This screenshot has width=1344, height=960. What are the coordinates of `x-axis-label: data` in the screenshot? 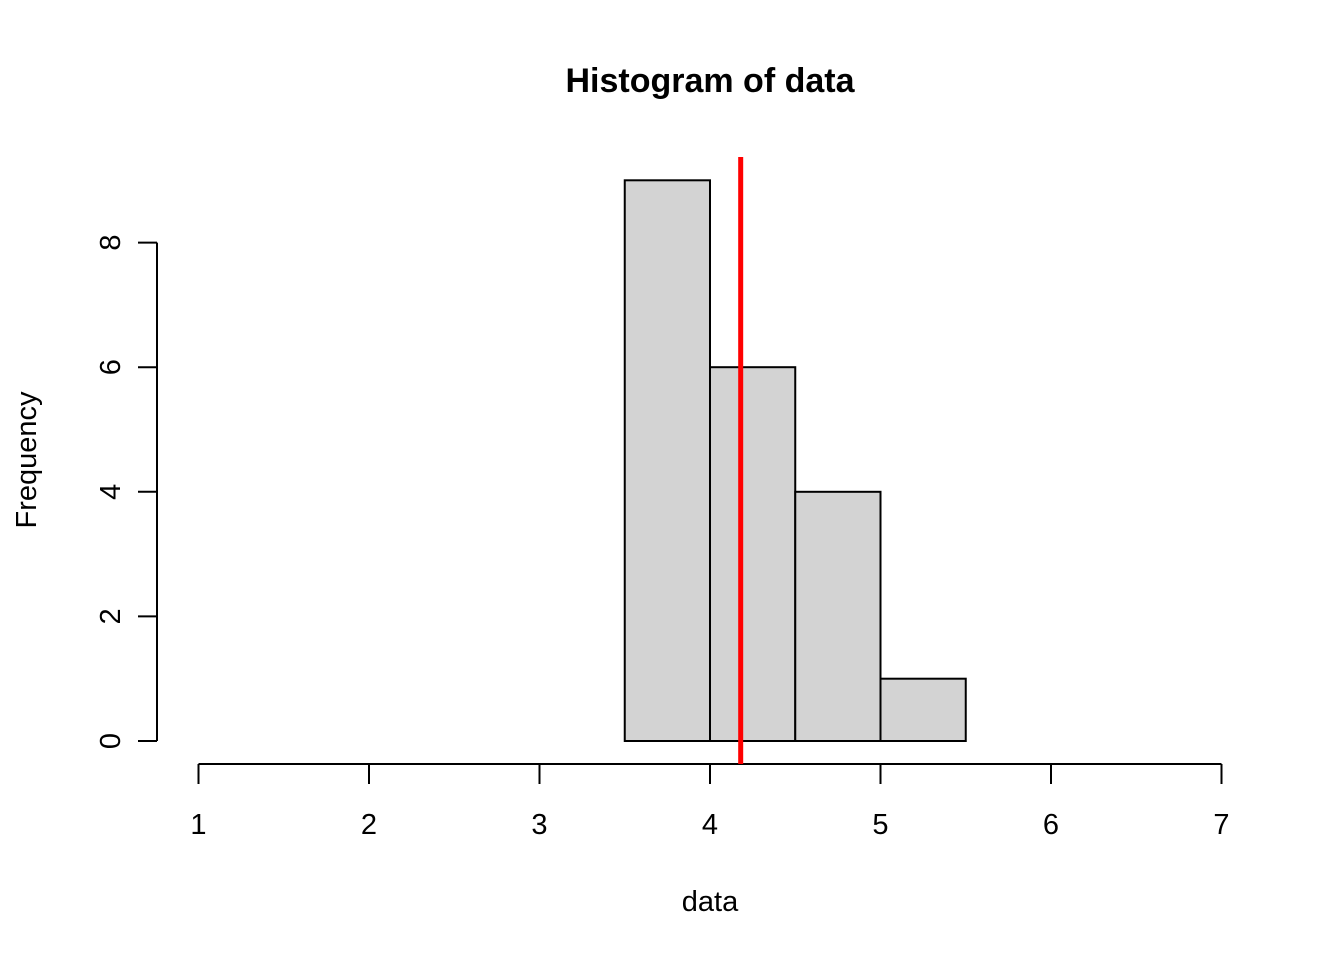 It's located at (710, 902).